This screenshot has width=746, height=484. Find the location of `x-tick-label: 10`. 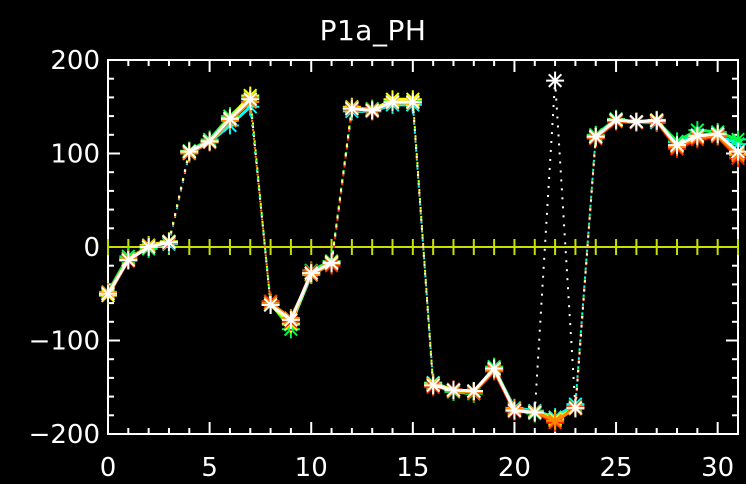

x-tick-label: 10 is located at coordinates (311, 468).